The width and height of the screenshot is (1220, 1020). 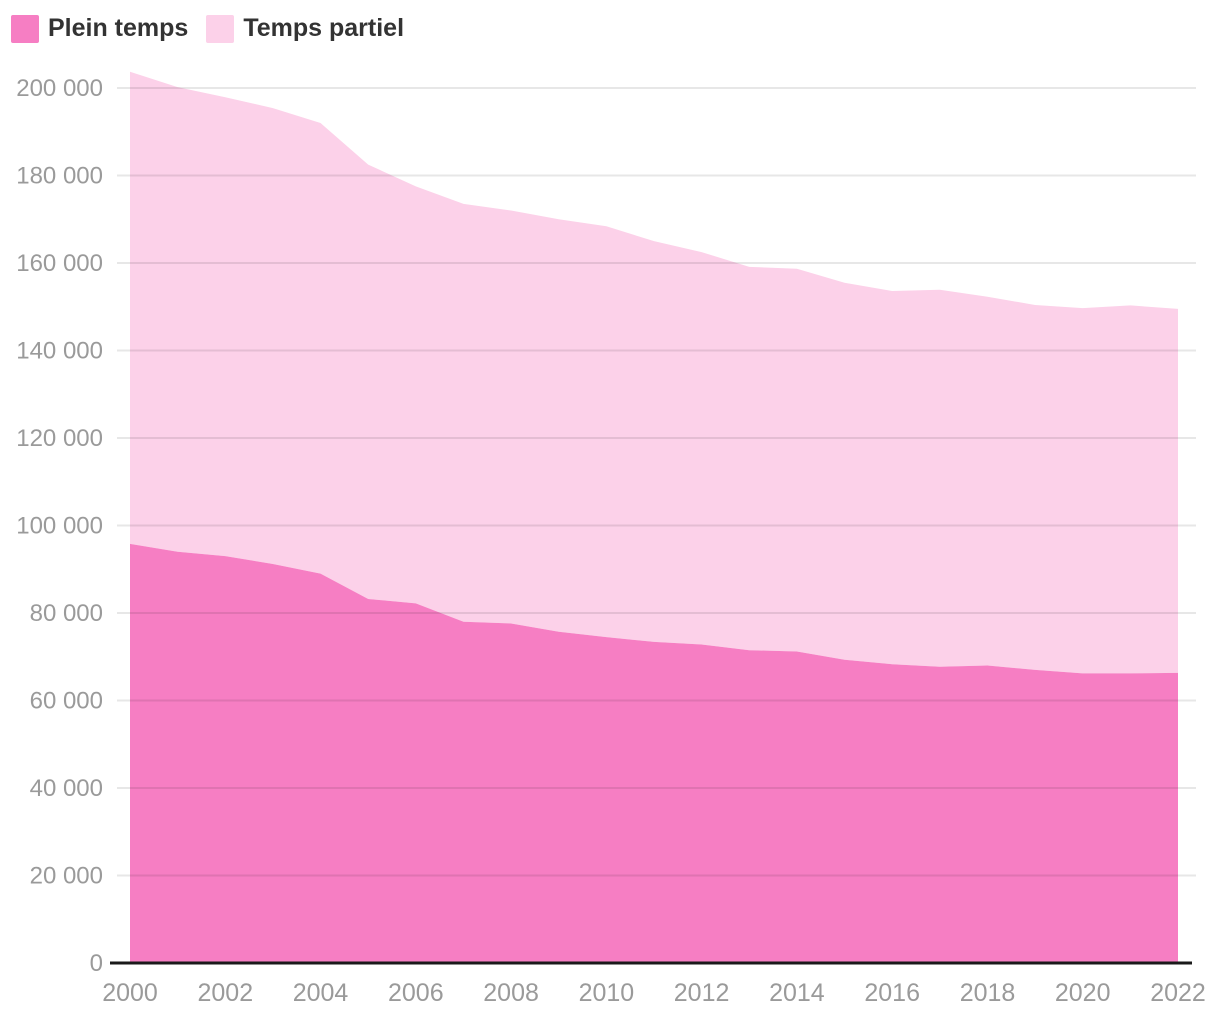 I want to click on x-tick-label: 2012, so click(x=702, y=993).